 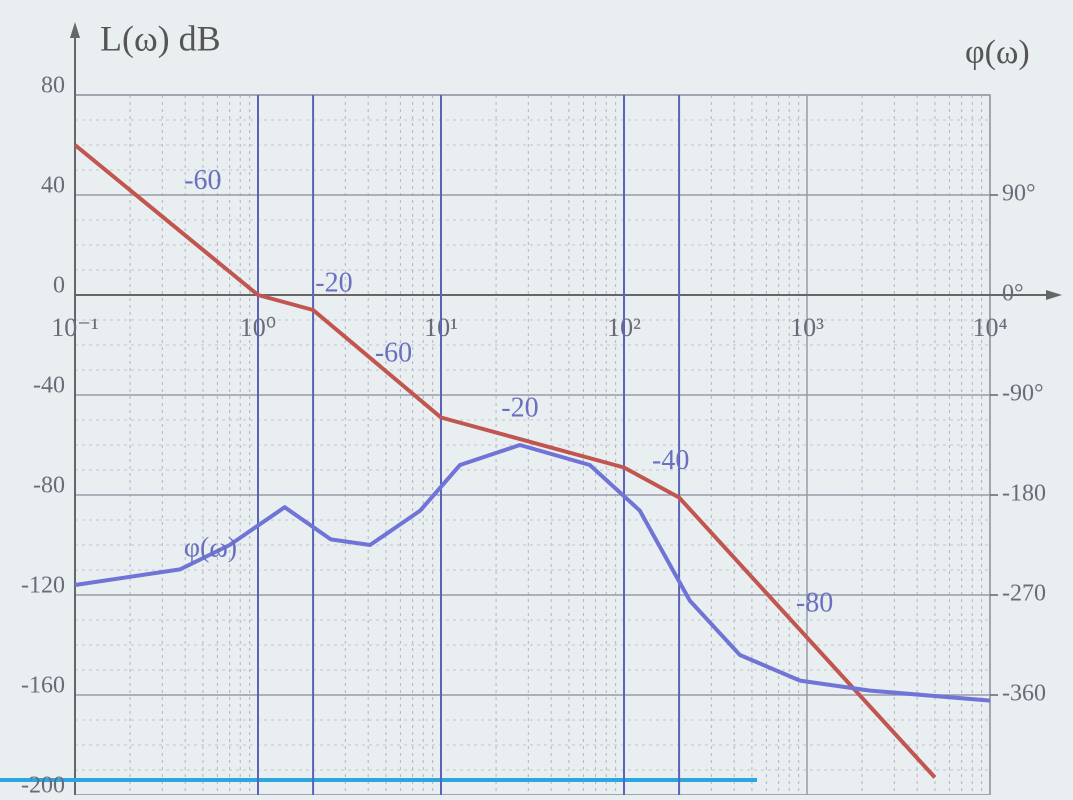 I want to click on y2-tick-label: -180, so click(x=1024, y=494).